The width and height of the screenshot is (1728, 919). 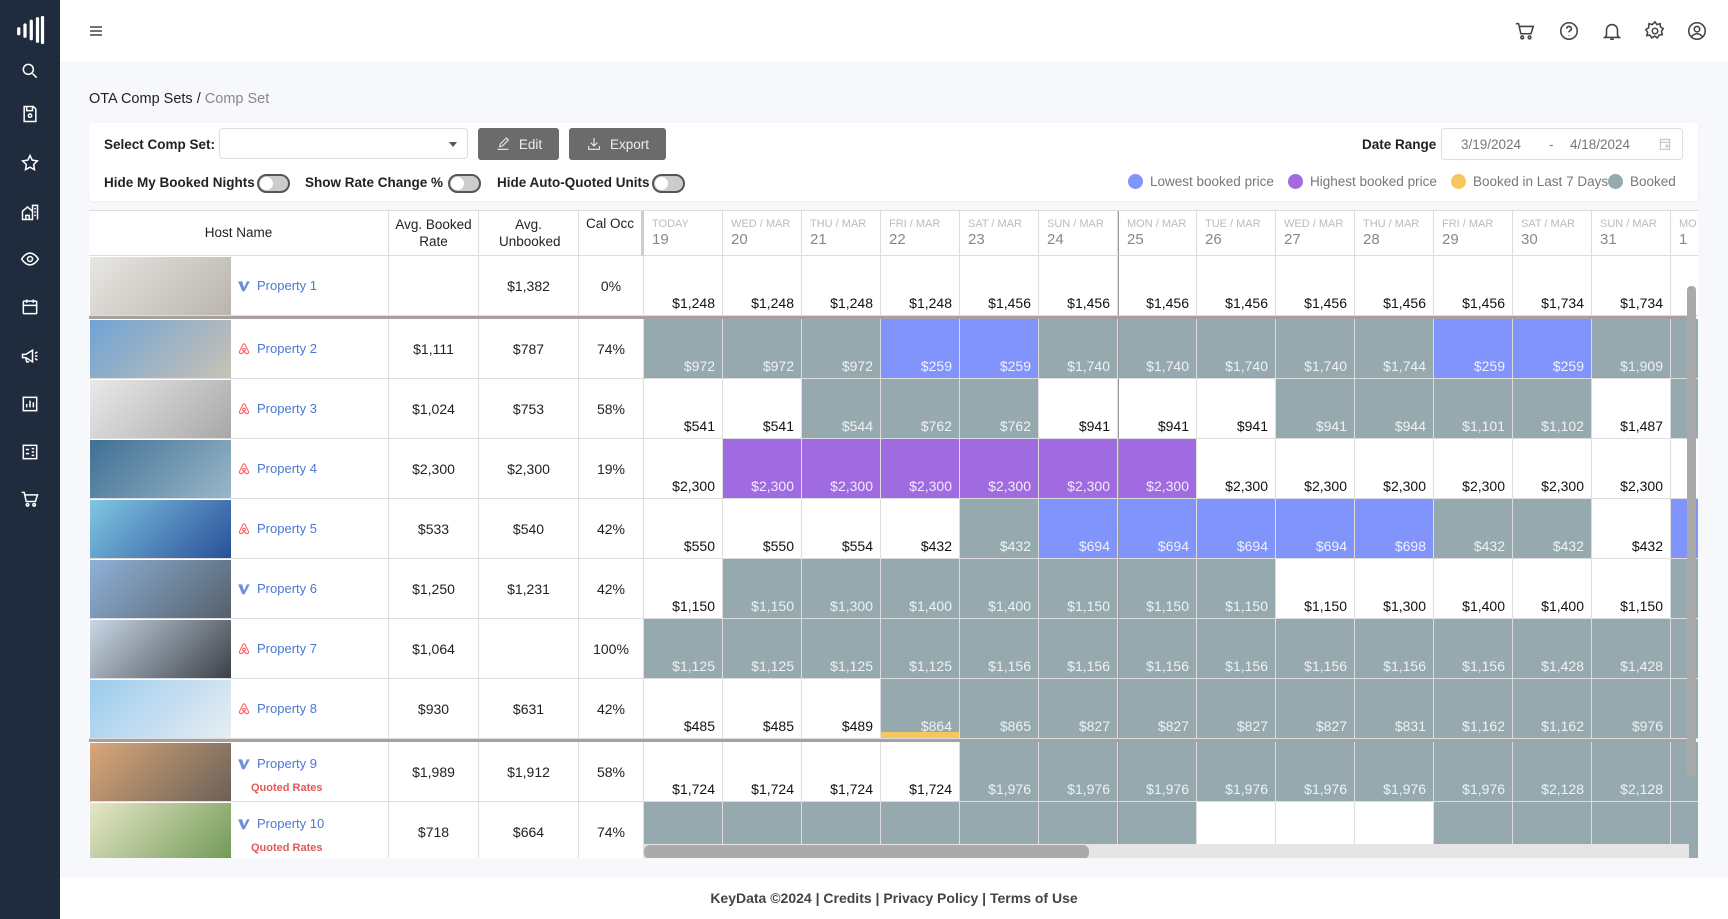 What do you see at coordinates (518, 144) in the screenshot?
I see `edit-button: Edit` at bounding box center [518, 144].